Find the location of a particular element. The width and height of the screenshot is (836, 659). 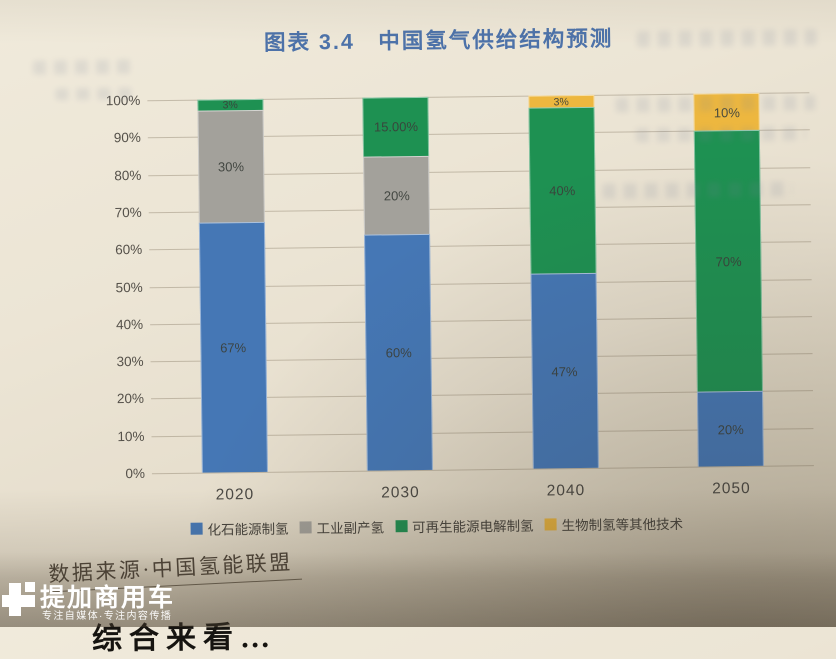

legend-item: 工业副产氢 is located at coordinates (341, 526).